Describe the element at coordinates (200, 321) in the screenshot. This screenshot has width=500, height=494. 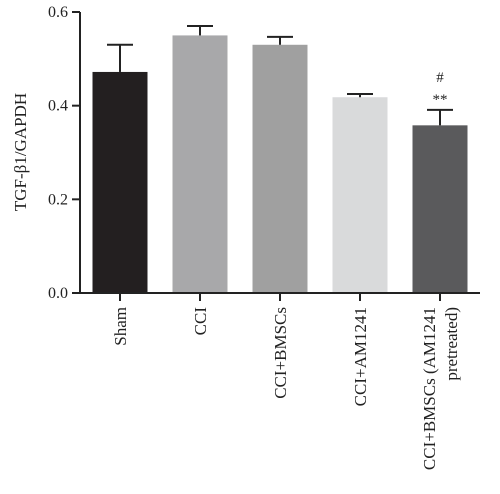
I see `x-tick-label: CCI` at that location.